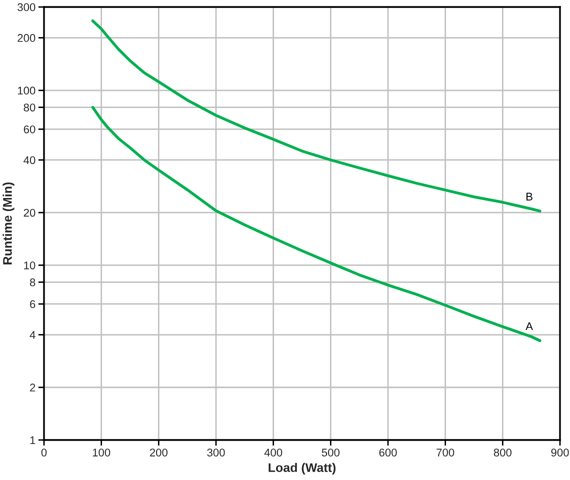 Image resolution: width=570 pixels, height=480 pixels. Describe the element at coordinates (388, 452) in the screenshot. I see `x-tick-label: 600` at that location.